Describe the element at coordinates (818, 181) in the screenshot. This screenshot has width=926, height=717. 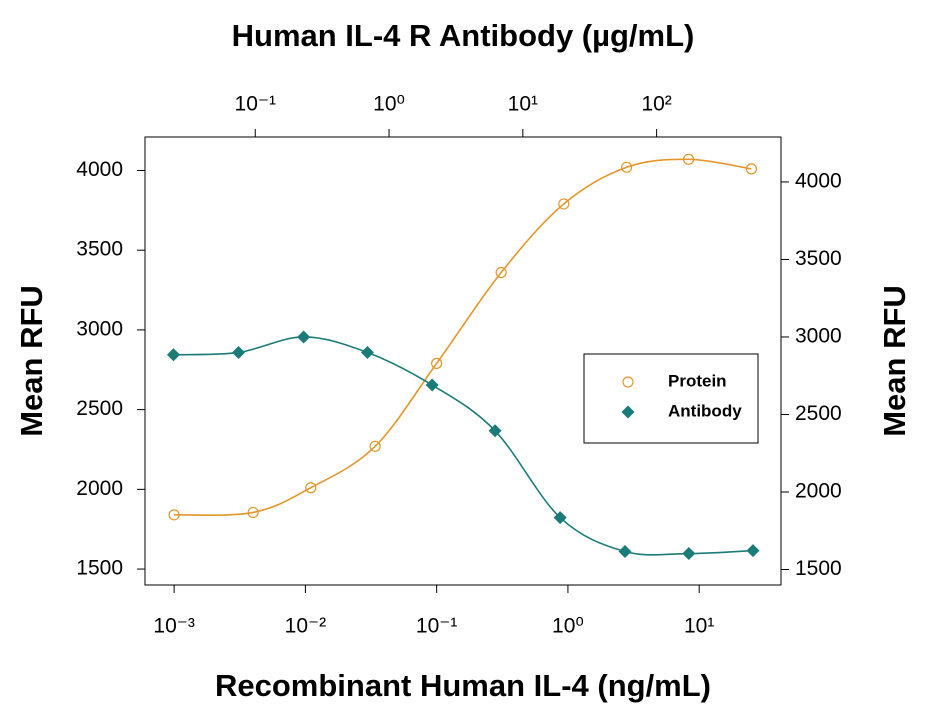
I see `y2-tick-label: 4000` at that location.